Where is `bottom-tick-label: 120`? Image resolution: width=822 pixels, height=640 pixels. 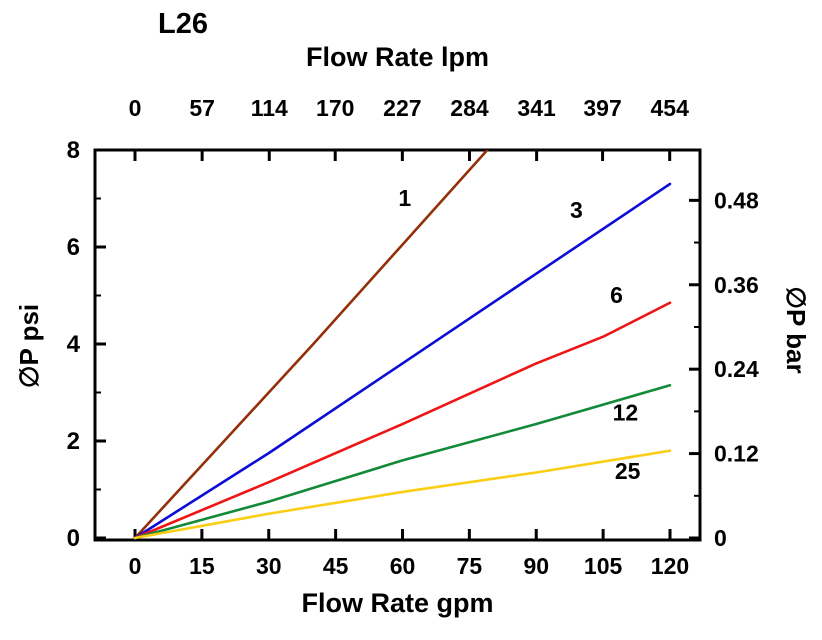 bottom-tick-label: 120 is located at coordinates (670, 566).